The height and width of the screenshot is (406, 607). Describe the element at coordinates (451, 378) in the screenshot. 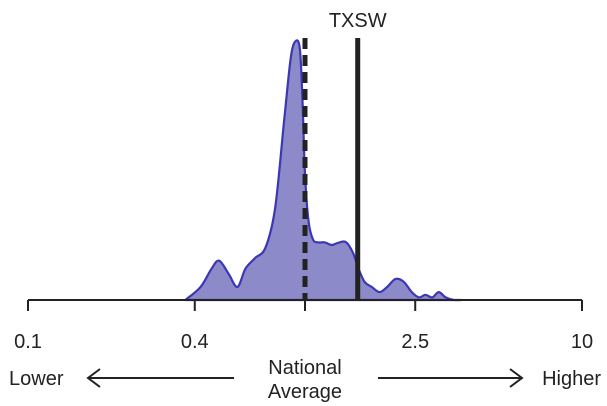

I see `right-arrow` at that location.